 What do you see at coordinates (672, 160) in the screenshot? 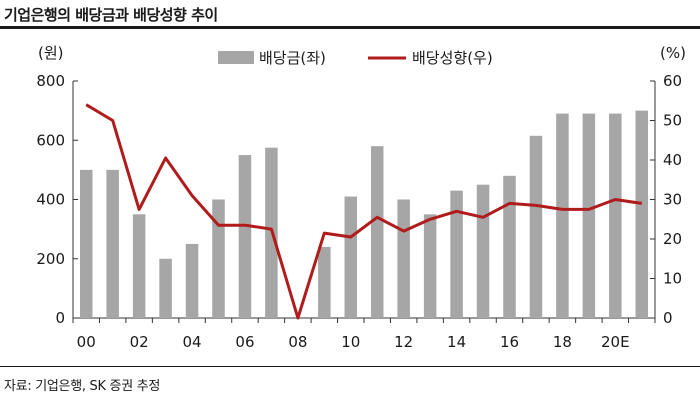
I see `right-tick-label: 40` at bounding box center [672, 160].